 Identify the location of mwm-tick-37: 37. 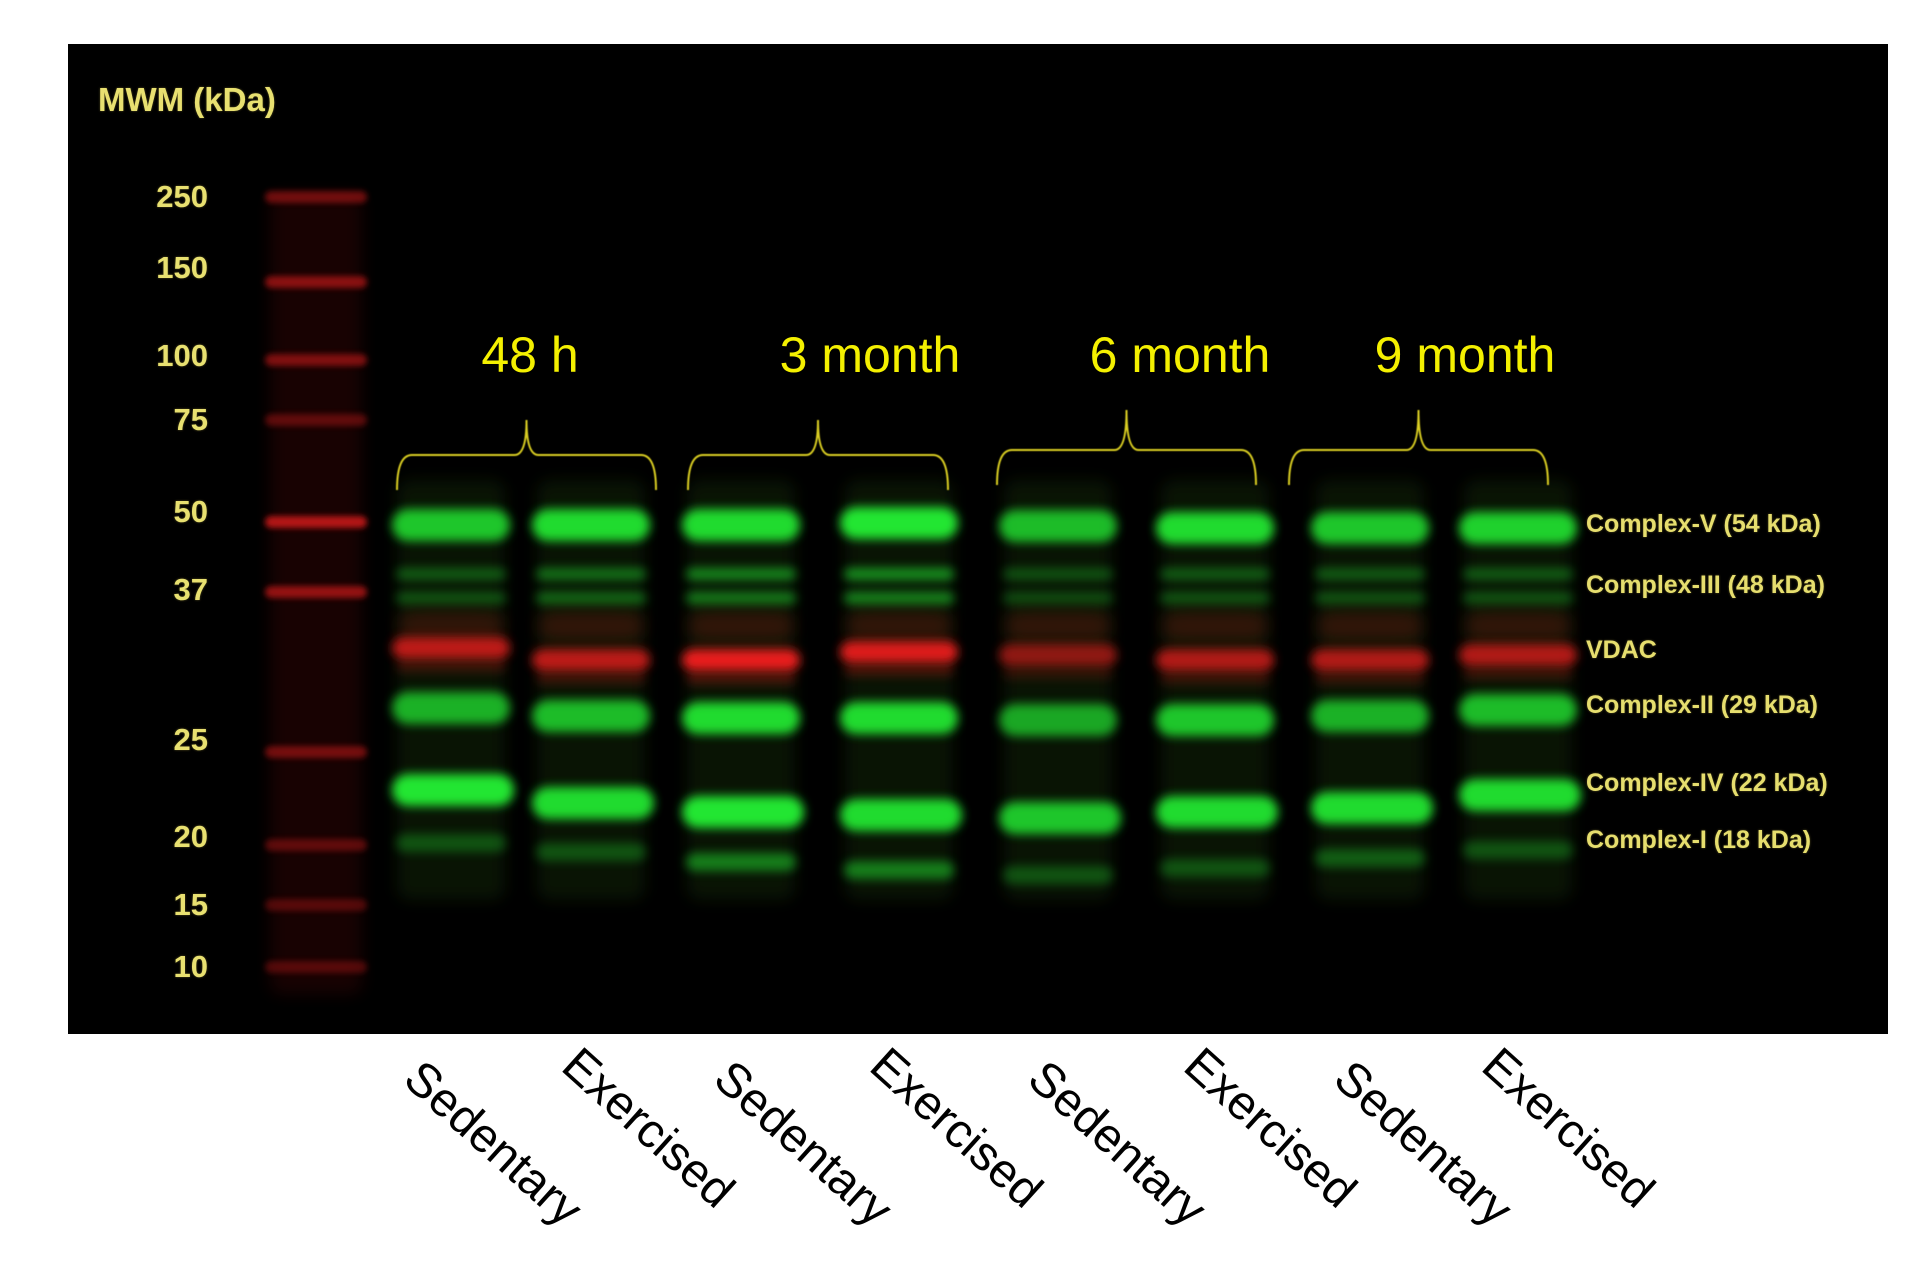
(190, 589).